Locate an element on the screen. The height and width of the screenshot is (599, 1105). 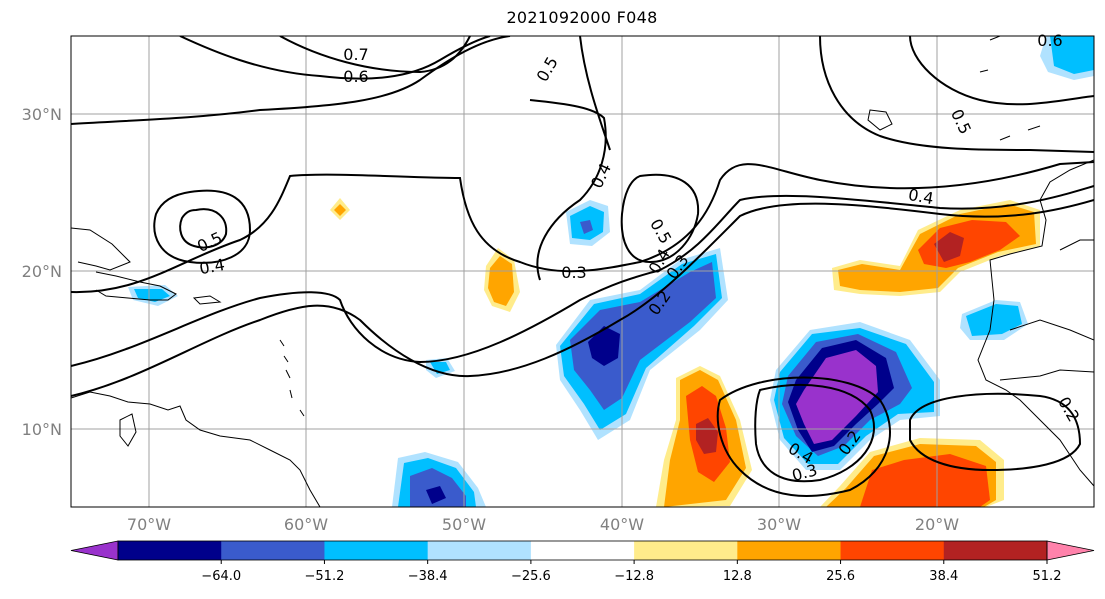
longitude-labels: 70°W 60°W 50°W 40°W 30°W 20°W is located at coordinates (543, 524).